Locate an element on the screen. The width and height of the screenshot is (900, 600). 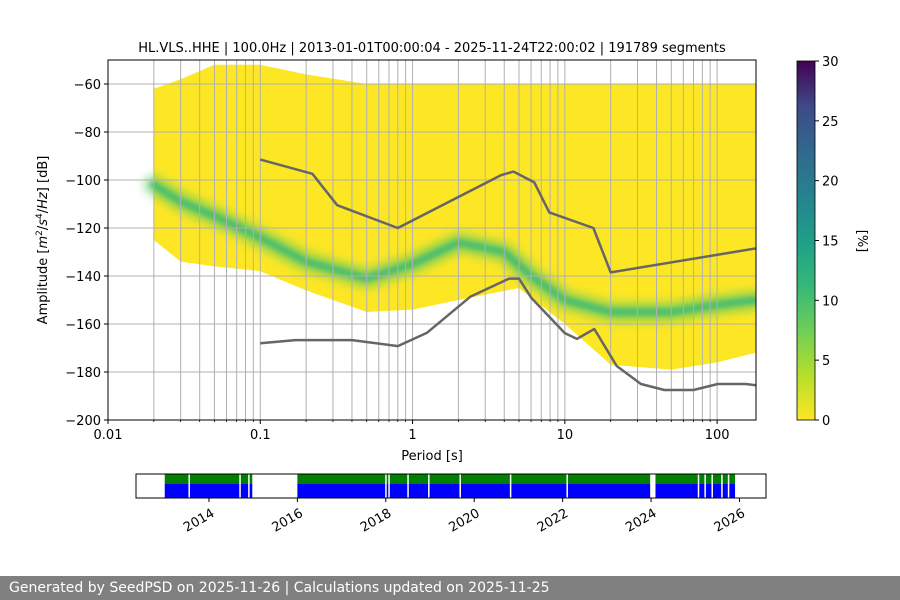
timeline-tick-label: 2022 is located at coordinates (553, 521).